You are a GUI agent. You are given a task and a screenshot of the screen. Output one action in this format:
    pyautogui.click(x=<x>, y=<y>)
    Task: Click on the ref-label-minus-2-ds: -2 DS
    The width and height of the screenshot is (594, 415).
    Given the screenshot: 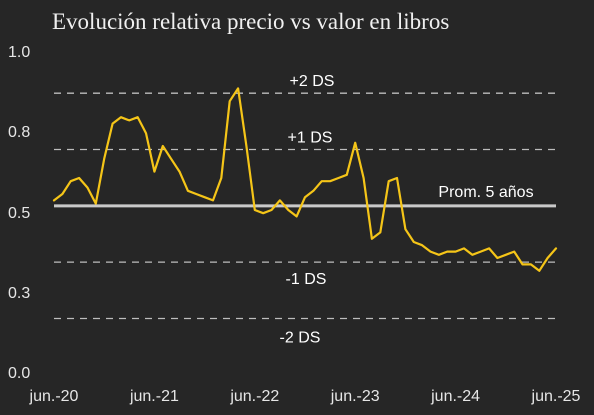 What is the action you would take?
    pyautogui.click(x=300, y=337)
    